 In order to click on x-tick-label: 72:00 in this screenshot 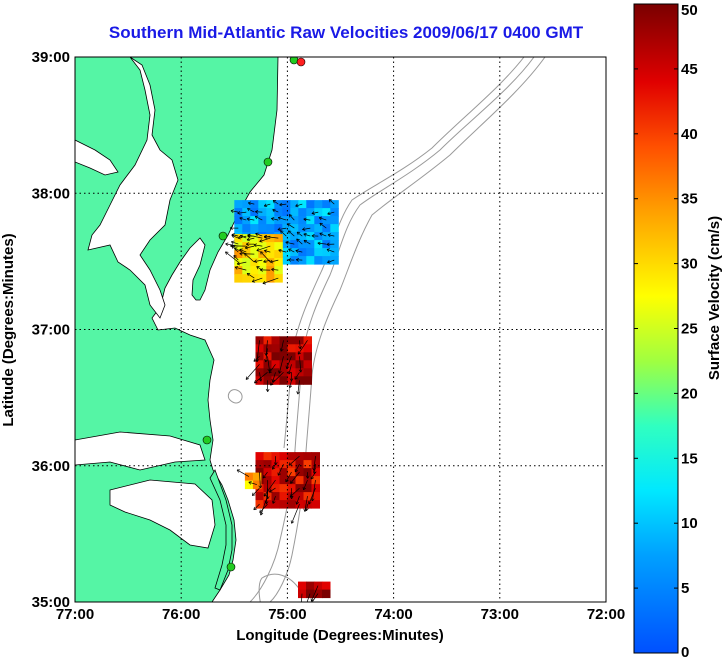, I will do `click(606, 614)`.